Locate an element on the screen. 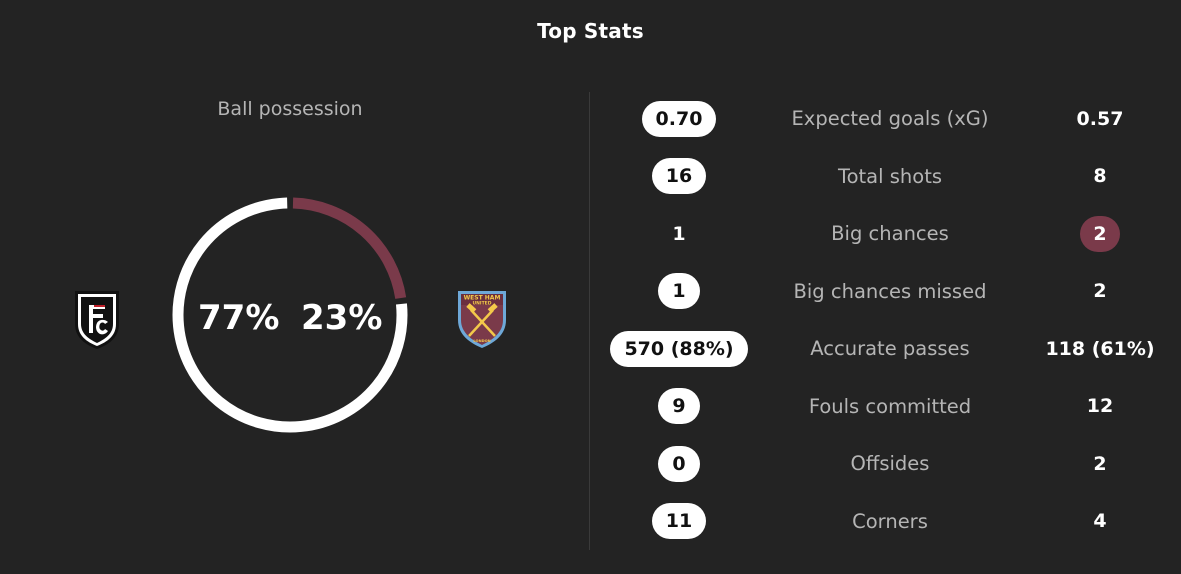 This screenshot has height=574, width=1181. stat-row: 1 Big chances 2 is located at coordinates (890, 234).